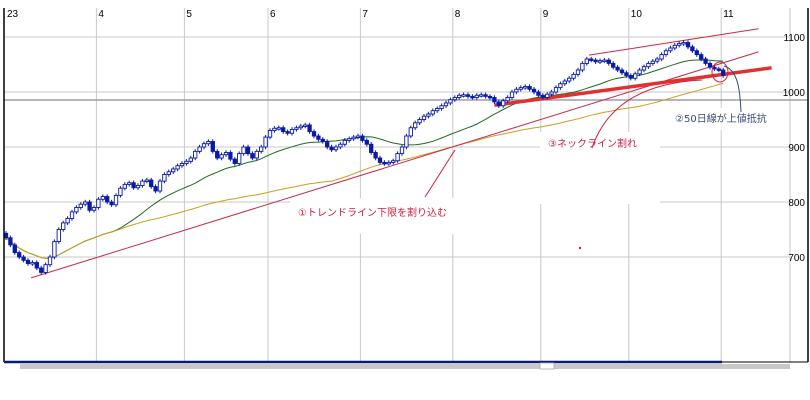 The width and height of the screenshot is (810, 400). What do you see at coordinates (592, 143) in the screenshot?
I see `annotation-neckline-break: ③ネックライン割れ` at bounding box center [592, 143].